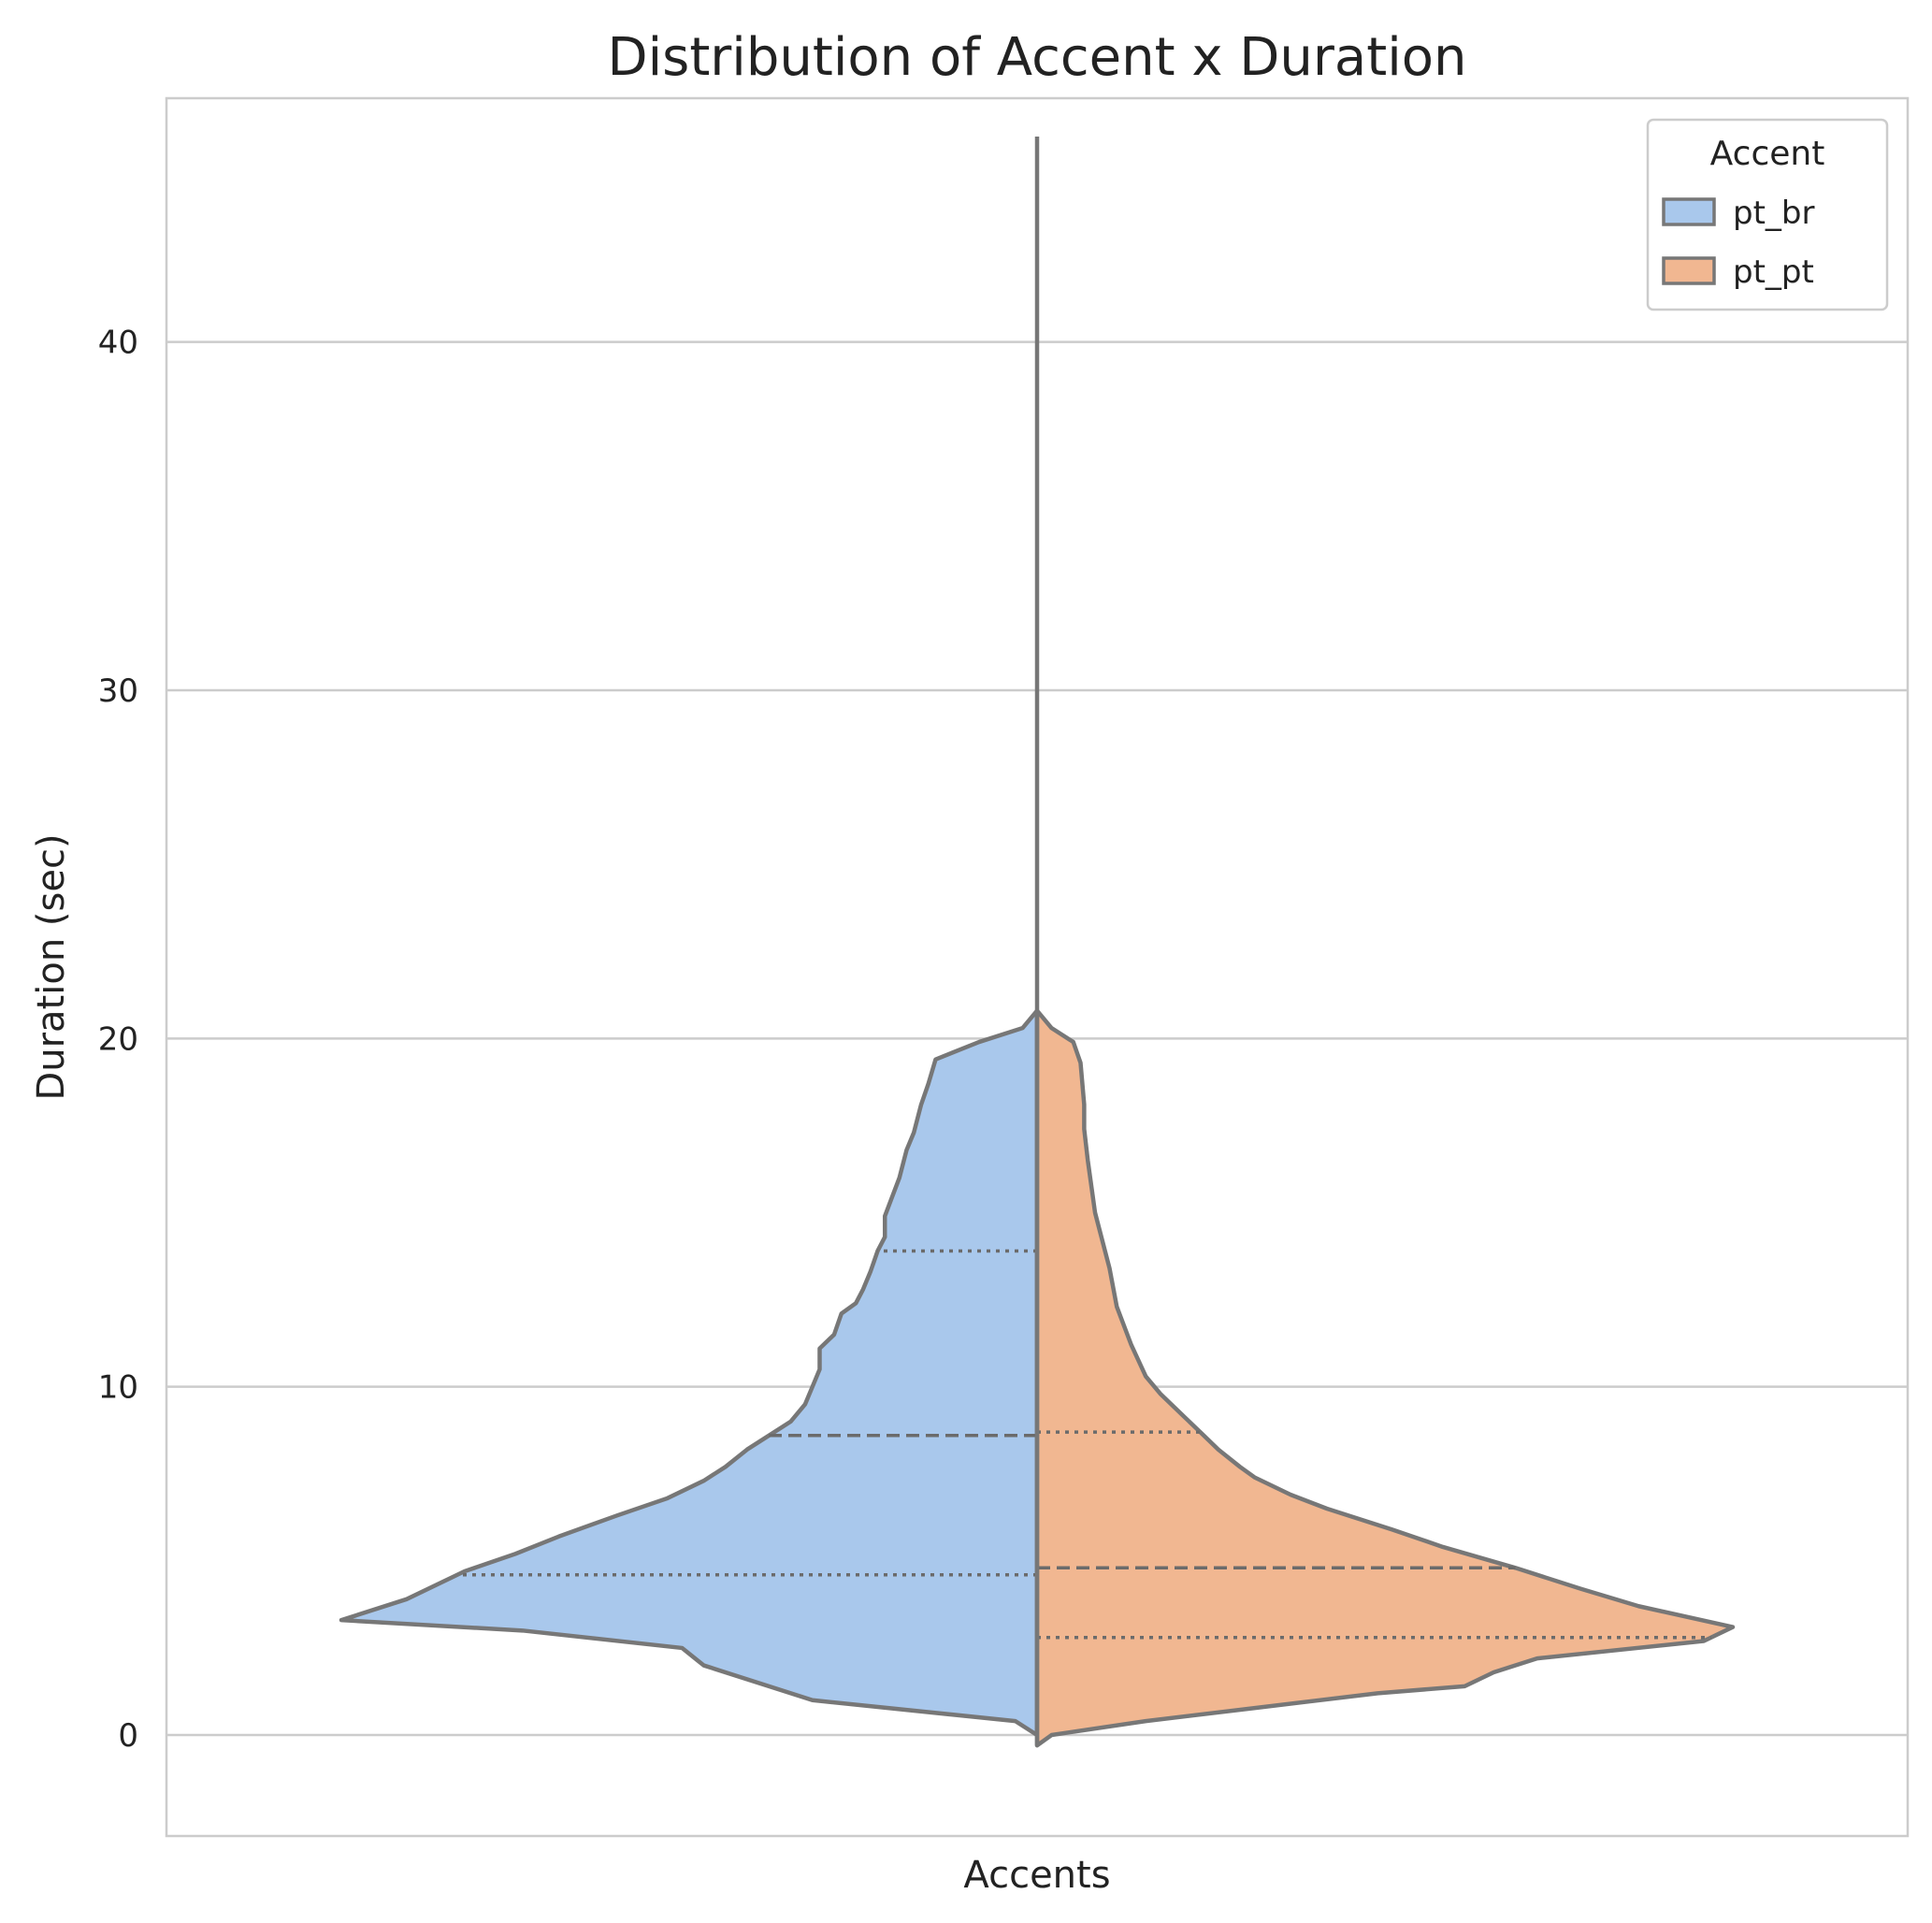  Describe the element at coordinates (1773, 213) in the screenshot. I see `legend-label-pt-br: pt_br` at that location.